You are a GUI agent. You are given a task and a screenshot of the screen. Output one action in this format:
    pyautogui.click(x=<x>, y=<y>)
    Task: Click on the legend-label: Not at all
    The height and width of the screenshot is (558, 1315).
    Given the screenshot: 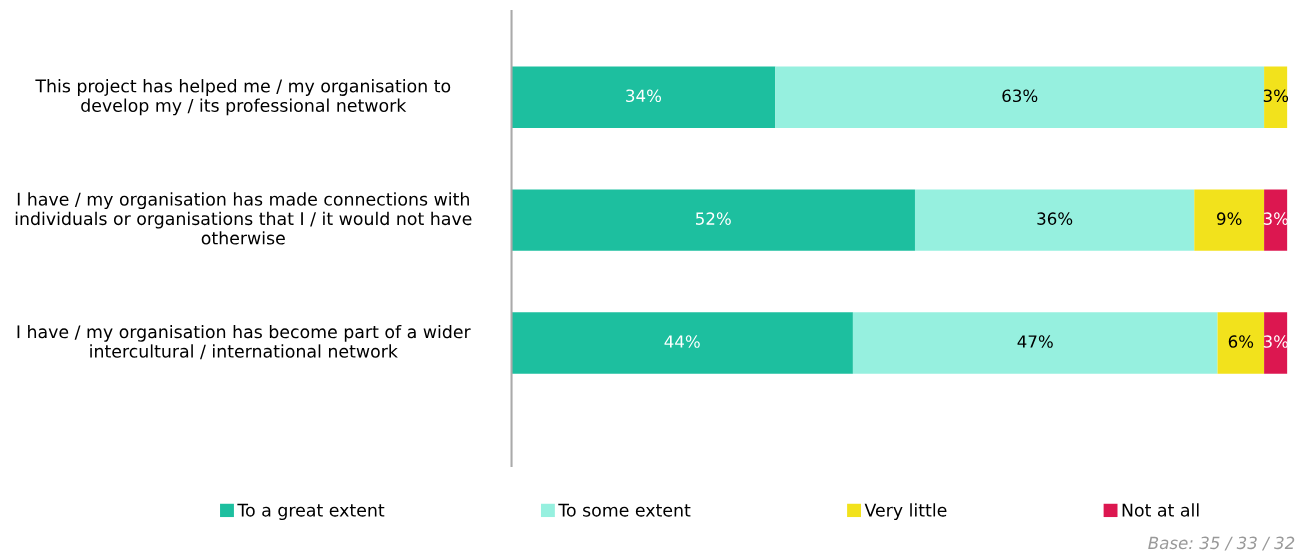 What is the action you would take?
    pyautogui.click(x=1160, y=510)
    